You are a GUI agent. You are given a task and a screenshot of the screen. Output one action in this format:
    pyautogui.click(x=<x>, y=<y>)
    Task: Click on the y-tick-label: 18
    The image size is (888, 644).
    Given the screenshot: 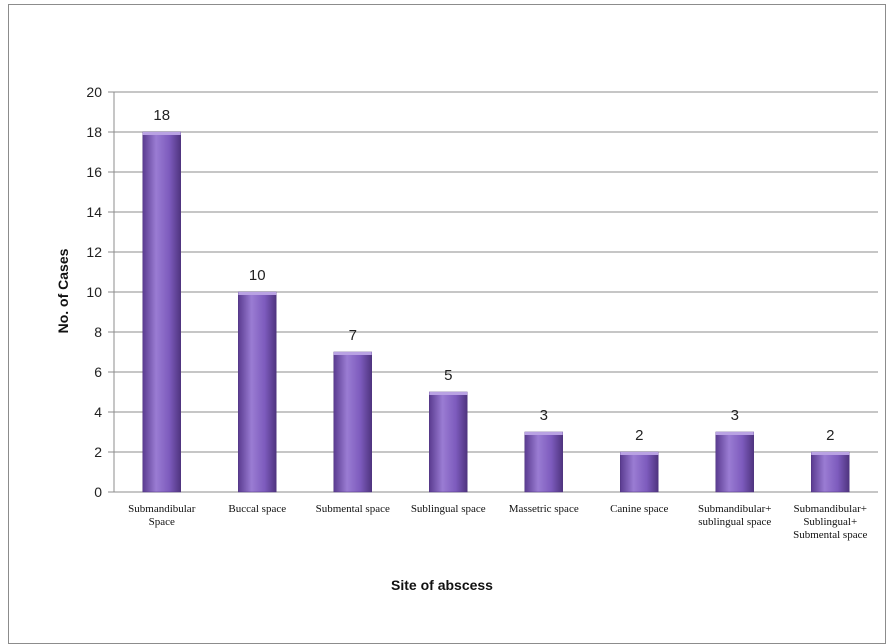 What is the action you would take?
    pyautogui.click(x=94, y=132)
    